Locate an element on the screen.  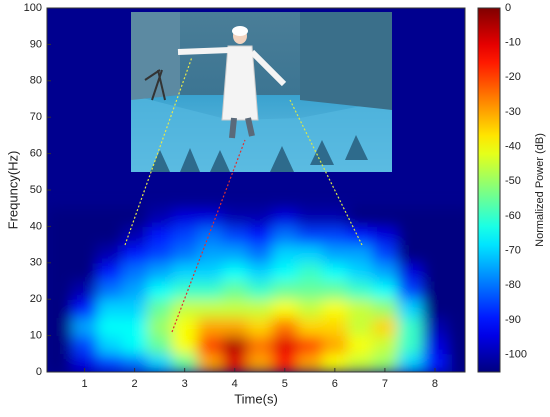
y-tick-label: 90 is located at coordinates (36, 44).